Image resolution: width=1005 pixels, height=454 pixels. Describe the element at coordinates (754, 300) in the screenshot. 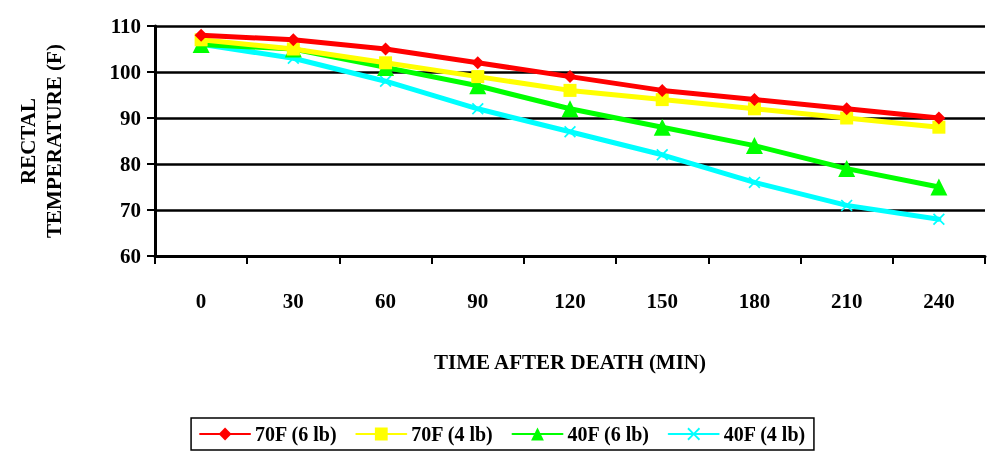

I see `x-tick-label: 180` at that location.